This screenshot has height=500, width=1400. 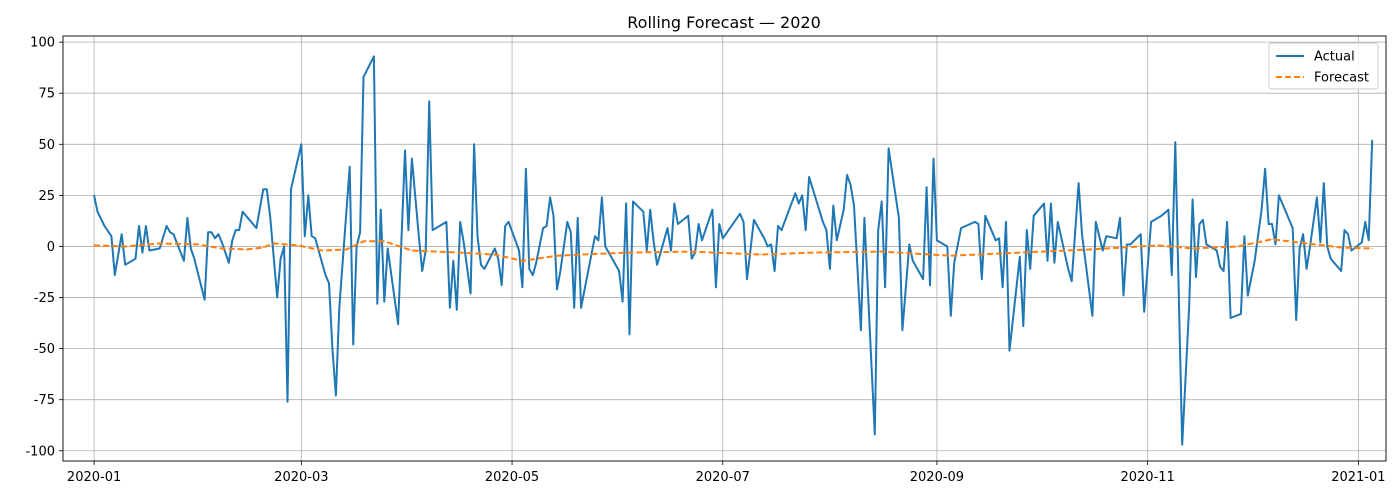 I want to click on y-tick-label: 25, so click(x=46, y=196).